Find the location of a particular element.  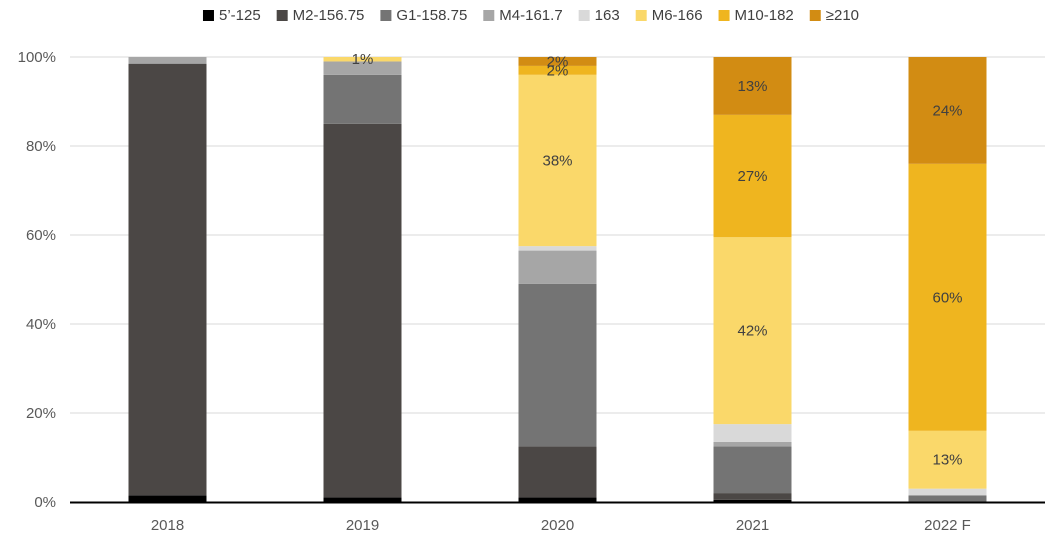

data-label-2020-m6-166: 38% is located at coordinates (557, 160).